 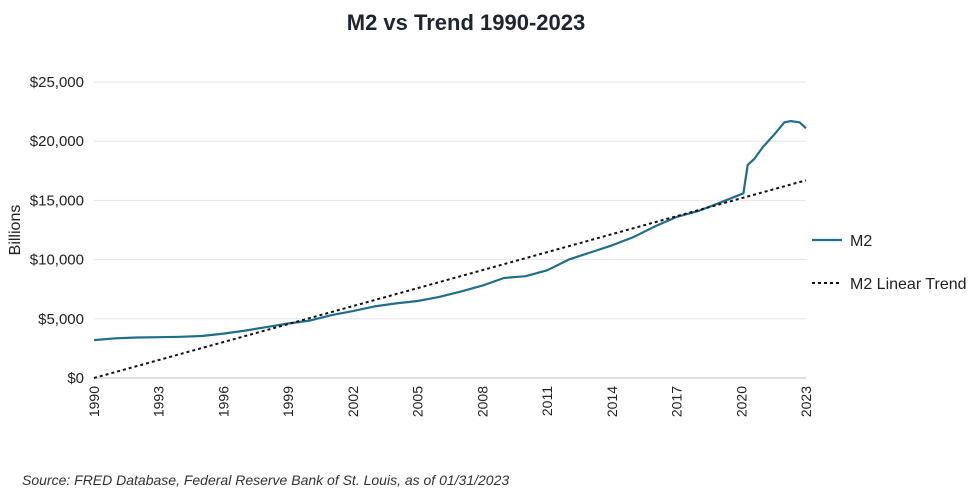 I want to click on y-tick-label: $10,000, so click(x=57, y=260).